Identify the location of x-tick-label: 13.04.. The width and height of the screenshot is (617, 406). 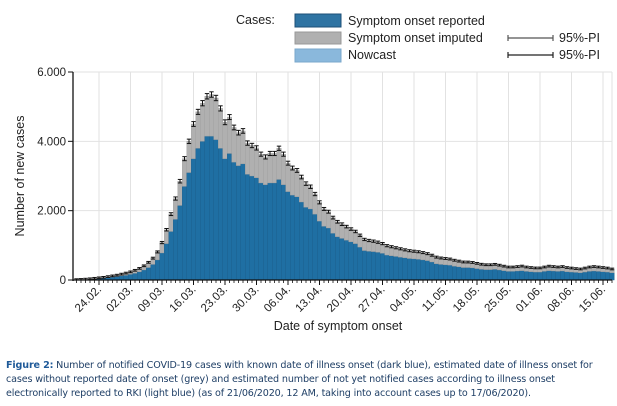
(309, 299).